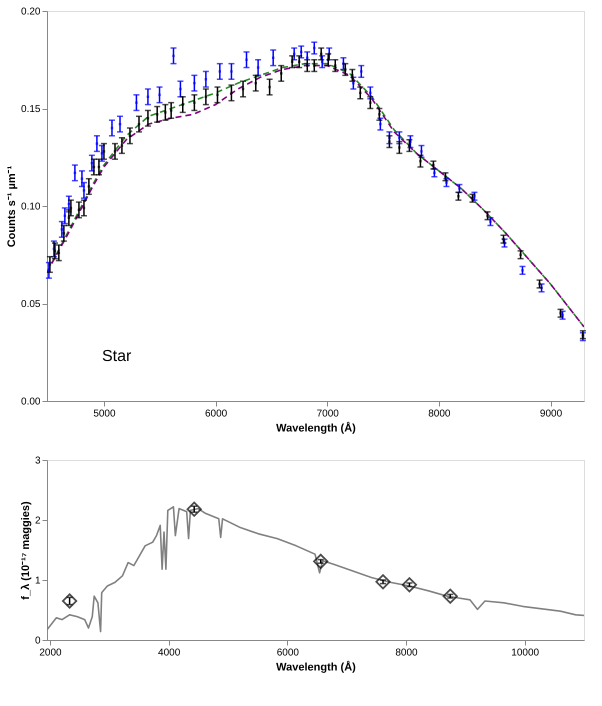 The width and height of the screenshot is (602, 706). What do you see at coordinates (31, 12) in the screenshot?
I see `y-tick-label: 0.20` at bounding box center [31, 12].